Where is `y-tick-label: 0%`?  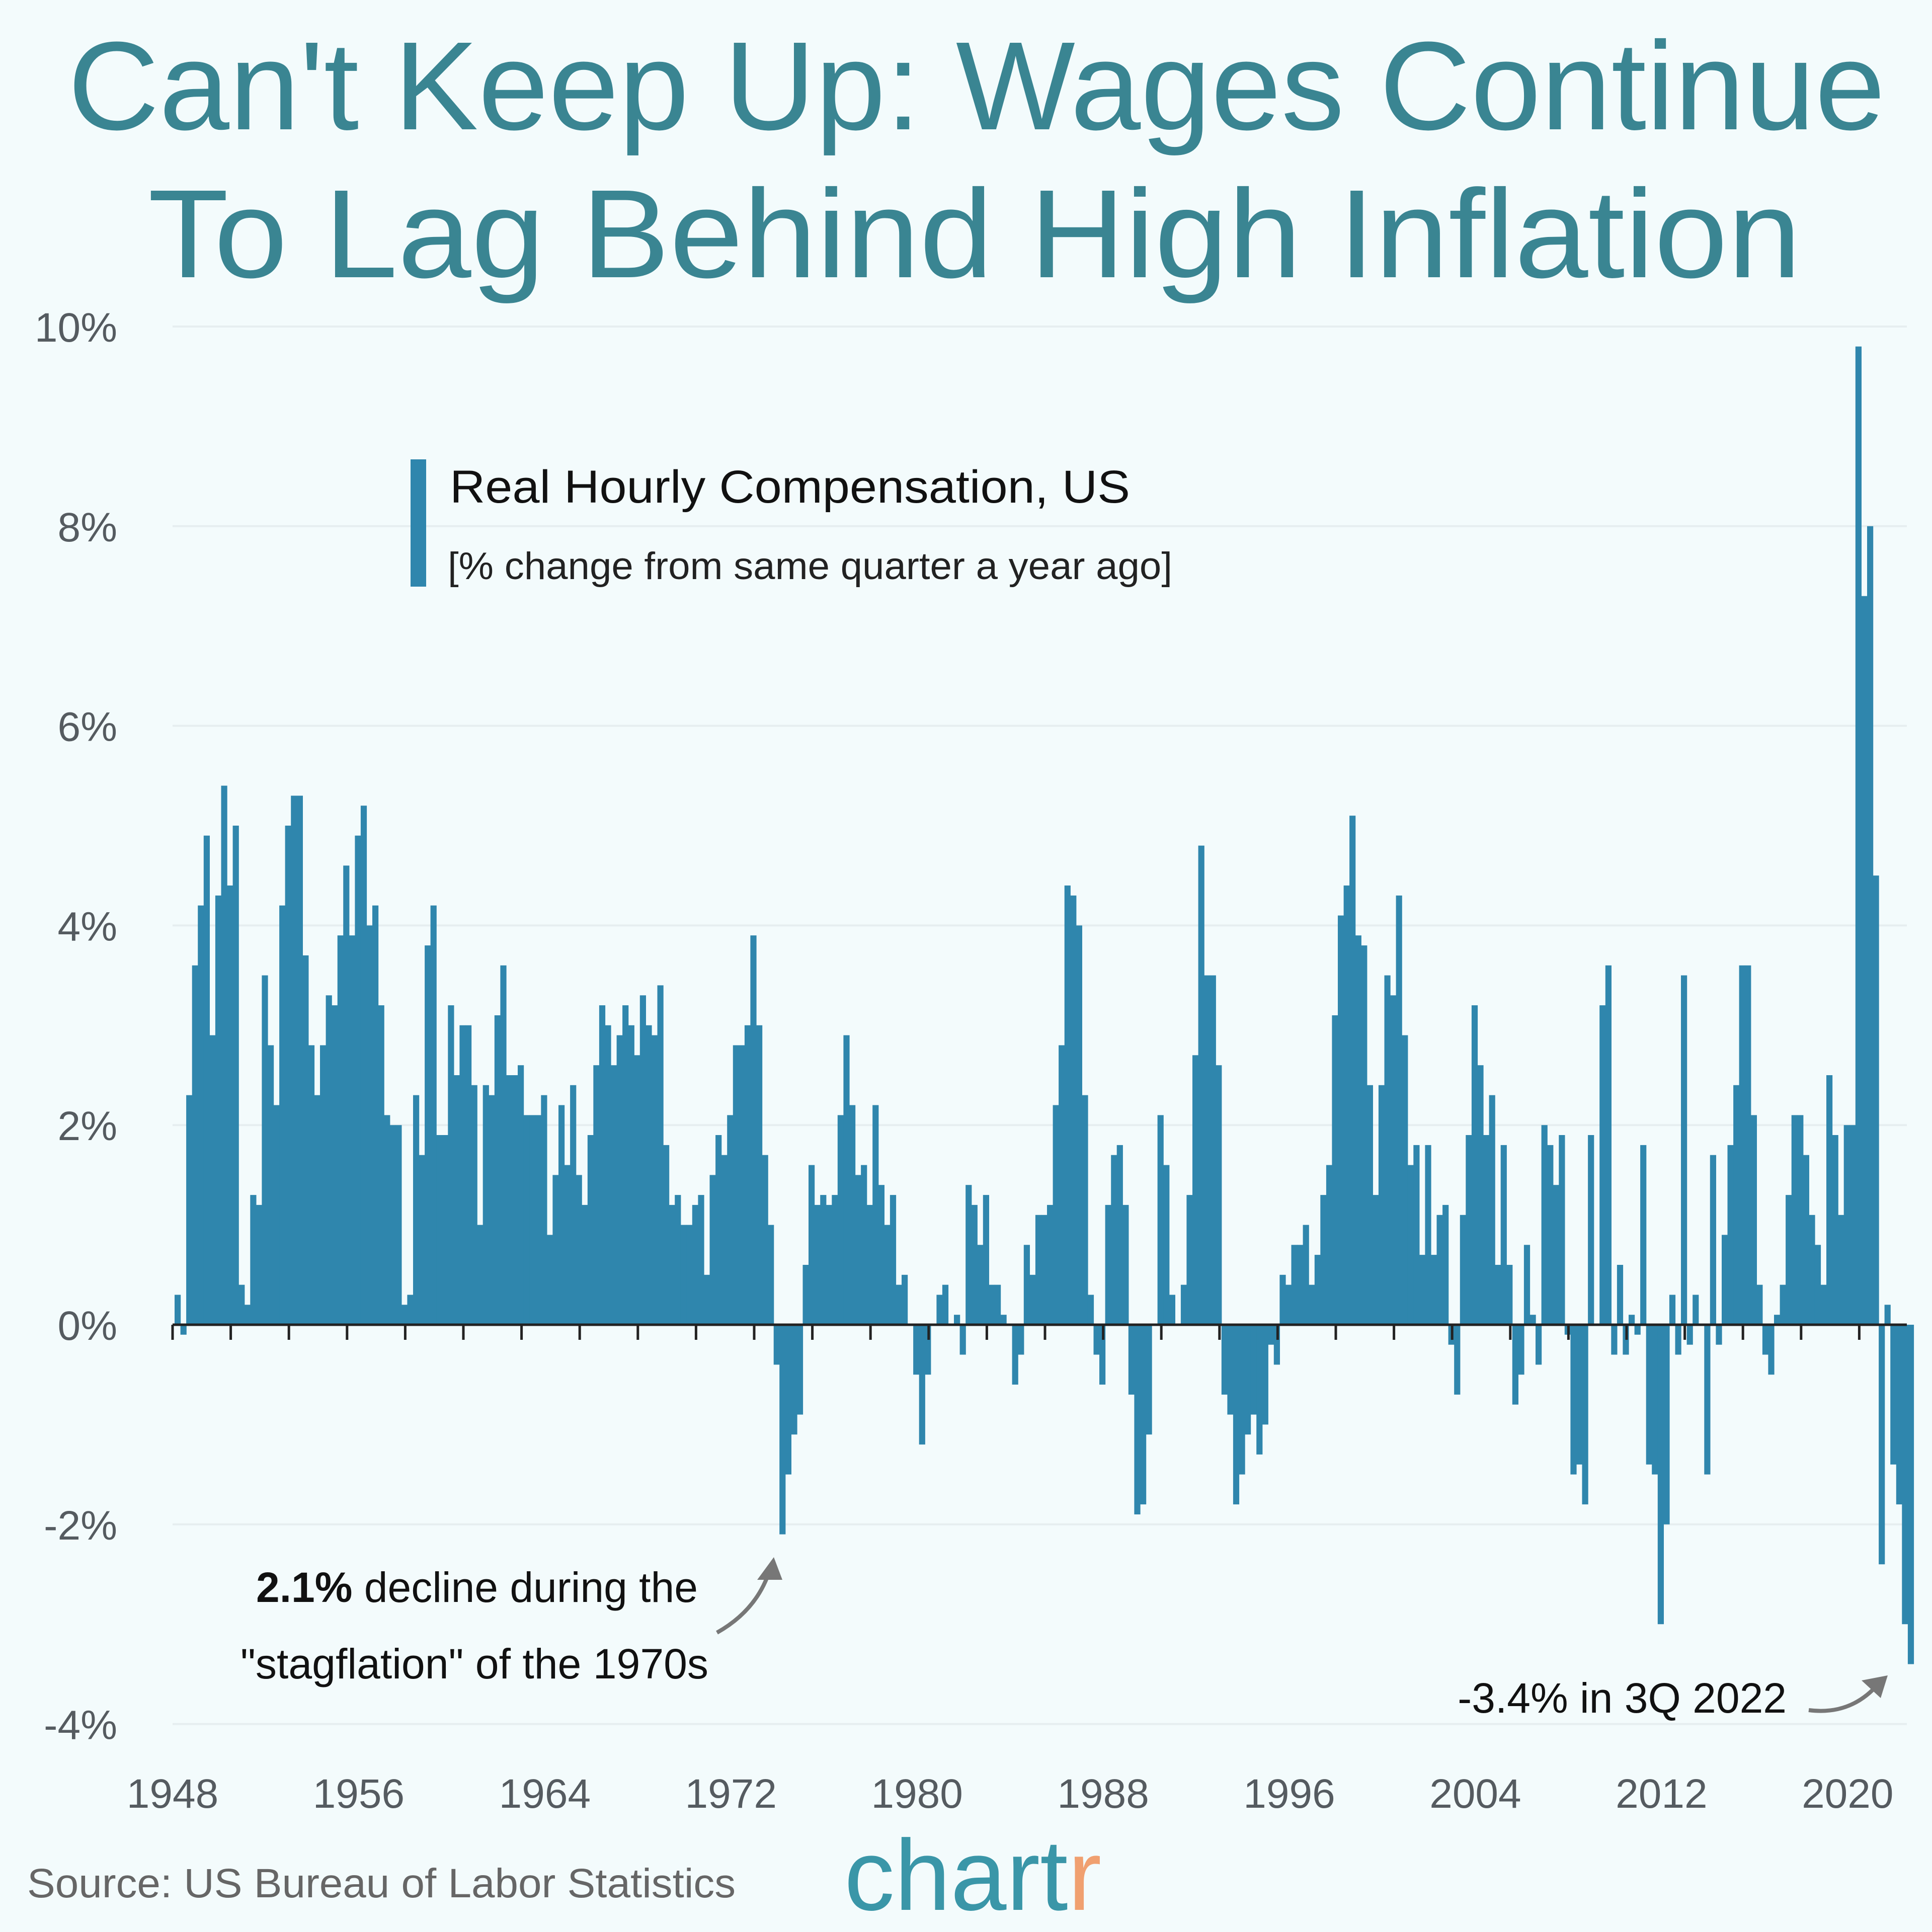 y-tick-label: 0% is located at coordinates (87, 1326).